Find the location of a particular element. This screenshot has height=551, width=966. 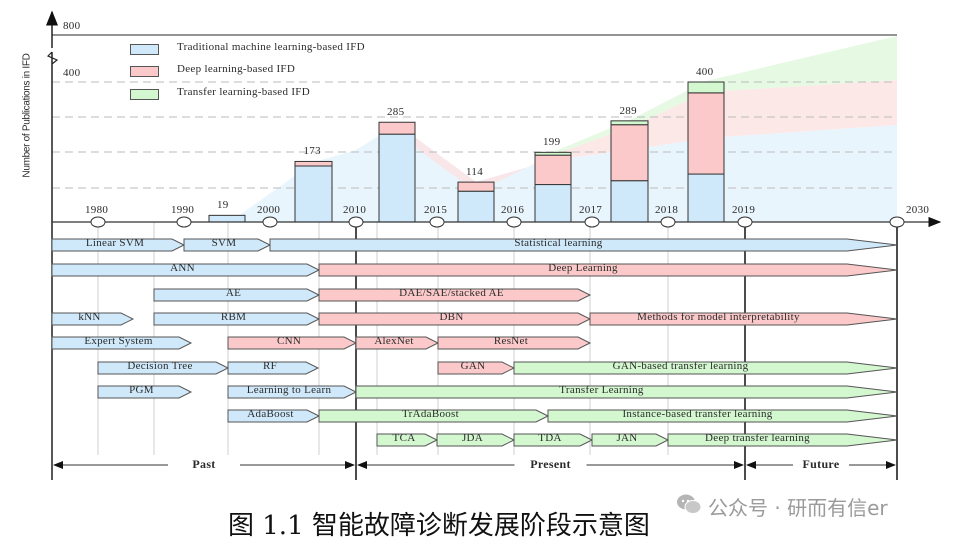

era-label-present: Present is located at coordinates (550, 464).